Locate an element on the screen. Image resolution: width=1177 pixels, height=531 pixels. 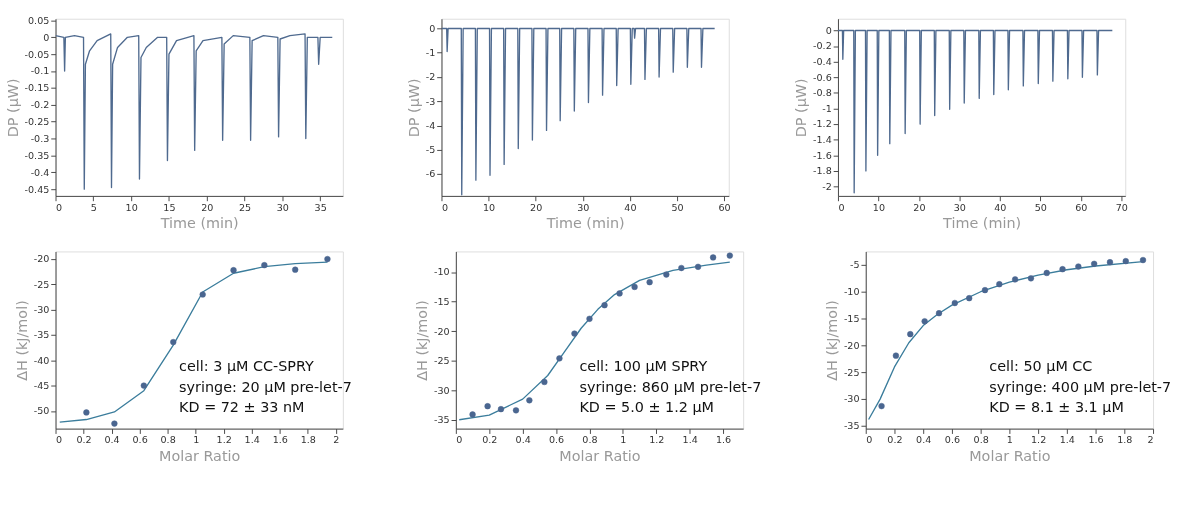
x-tick-label: 25 is located at coordinates (245, 207).